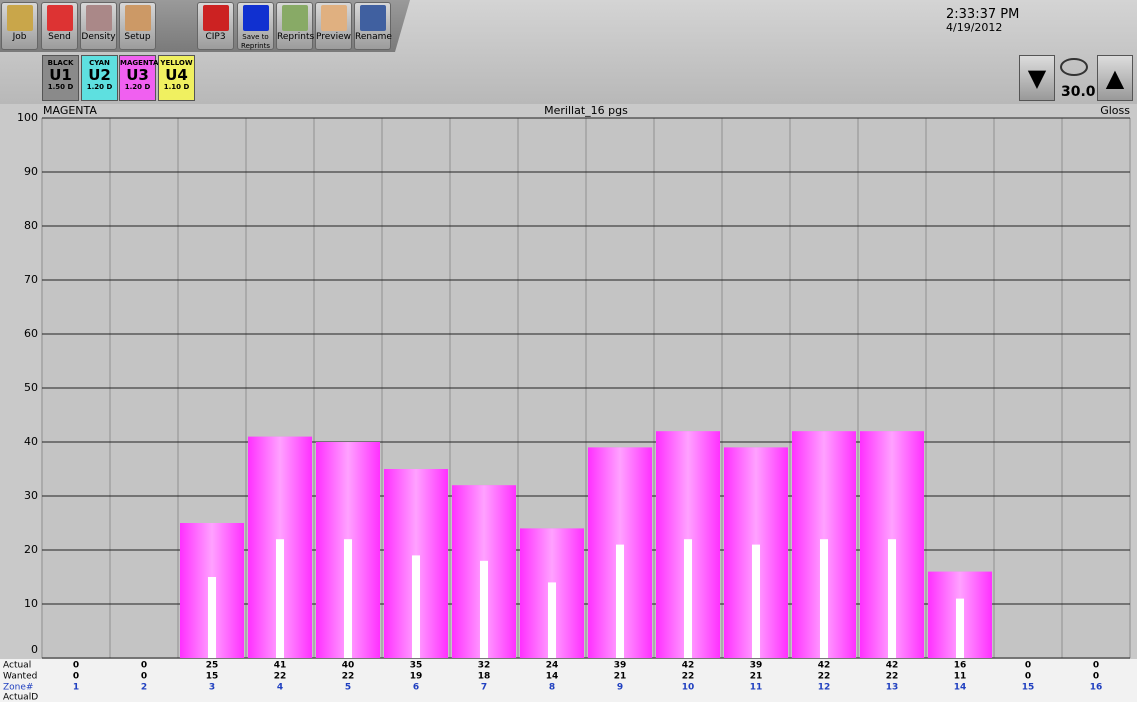 The image size is (1137, 702). Describe the element at coordinates (212, 677) in the screenshot. I see `wanted-value: 15` at that location.